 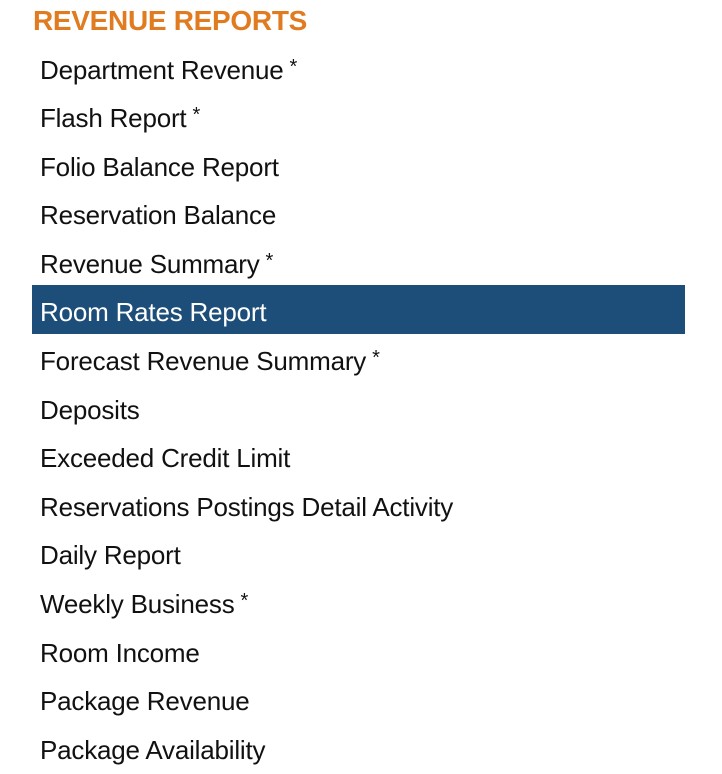 What do you see at coordinates (110, 555) in the screenshot?
I see `report-label: Daily Report` at bounding box center [110, 555].